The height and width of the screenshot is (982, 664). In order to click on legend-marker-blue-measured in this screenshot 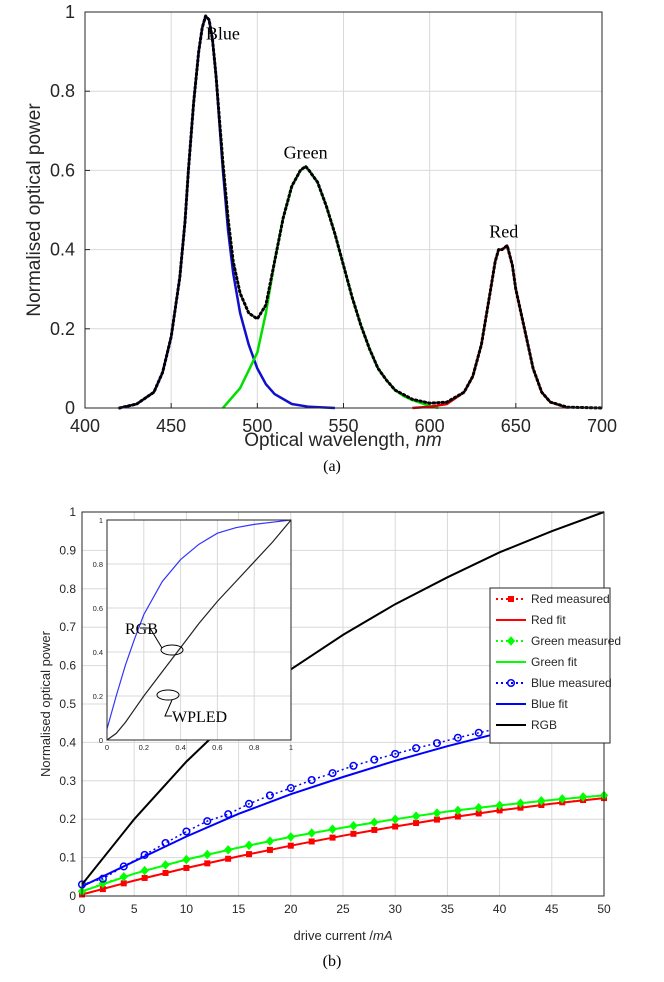, I will do `click(511, 683)`.